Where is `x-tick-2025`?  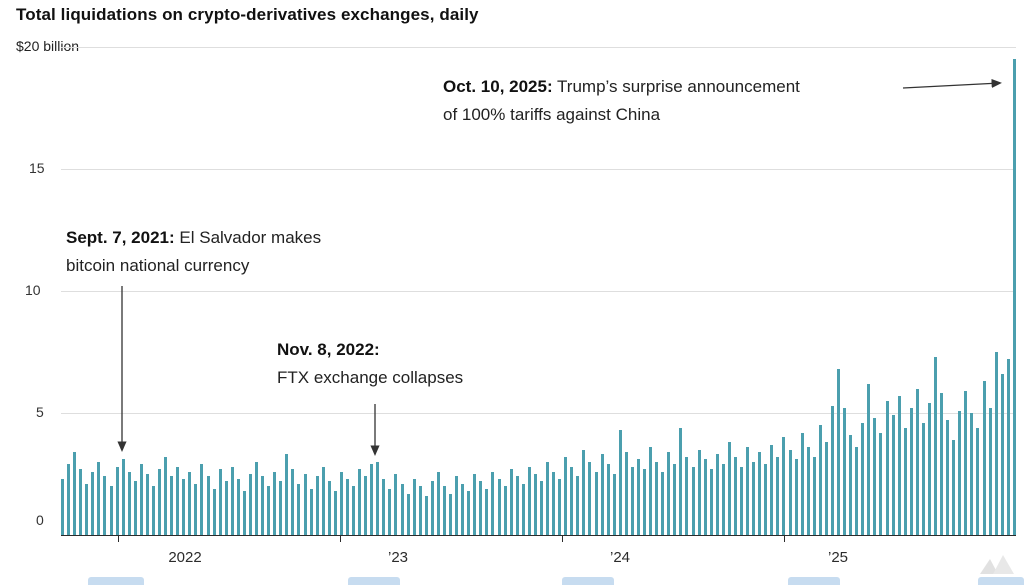 x-tick-2025 is located at coordinates (784, 538).